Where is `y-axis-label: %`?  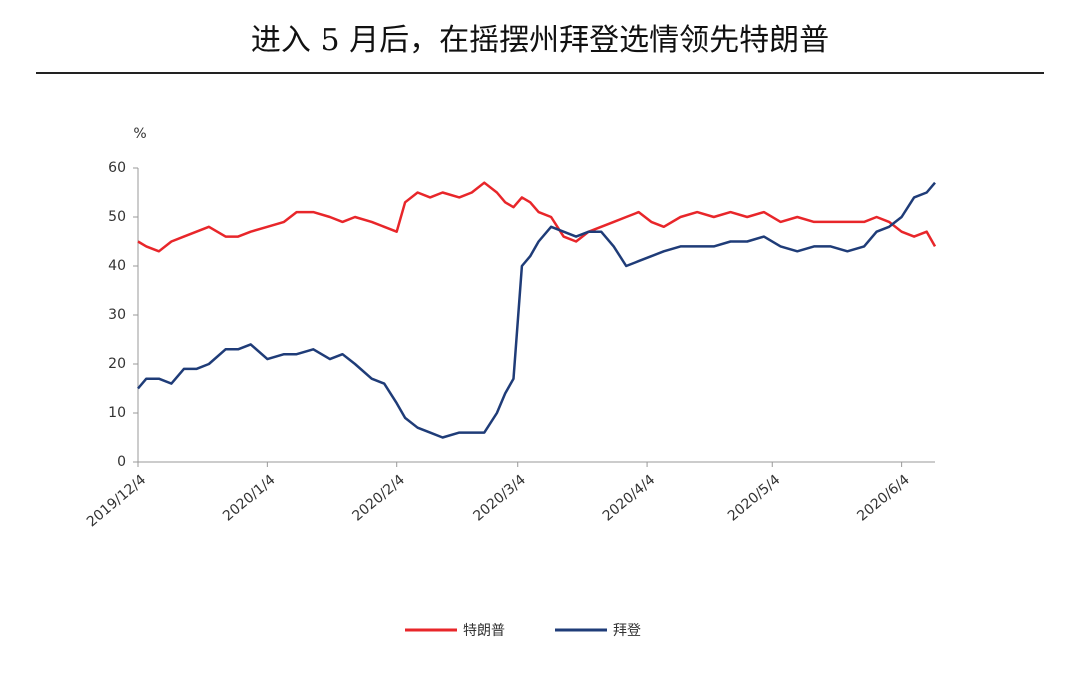
y-axis-label: % is located at coordinates (139, 134).